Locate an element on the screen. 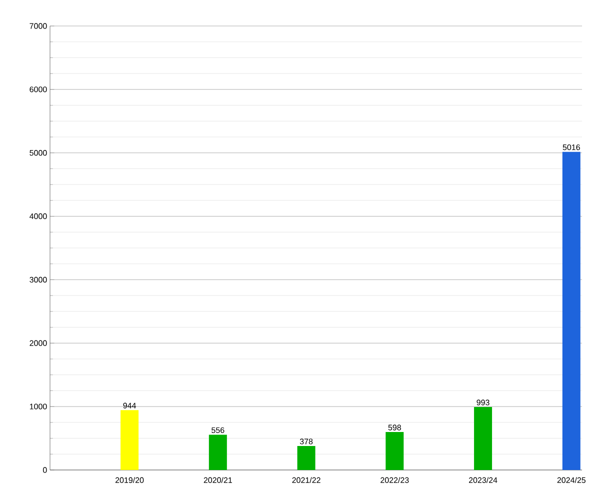 The width and height of the screenshot is (600, 500). data-label: 993 is located at coordinates (483, 403).